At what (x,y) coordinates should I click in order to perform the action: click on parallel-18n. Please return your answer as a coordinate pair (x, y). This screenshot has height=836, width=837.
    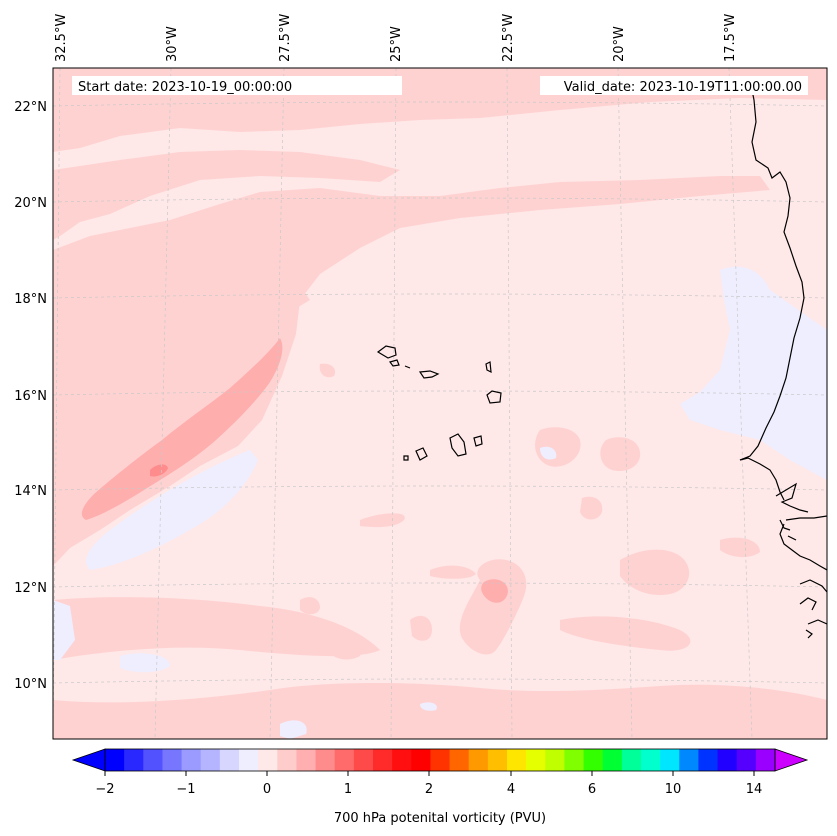
    Looking at the image, I should click on (440, 296).